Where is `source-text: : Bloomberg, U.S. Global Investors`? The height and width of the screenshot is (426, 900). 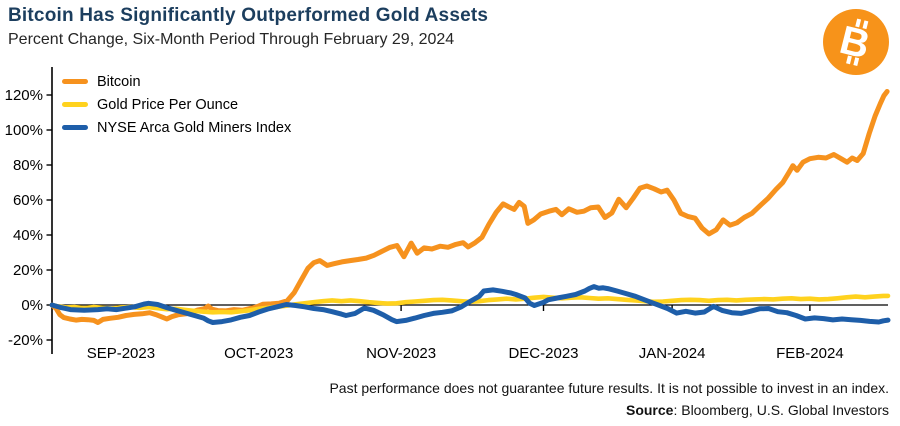 source-text: : Bloomberg, U.S. Global Investors is located at coordinates (781, 410).